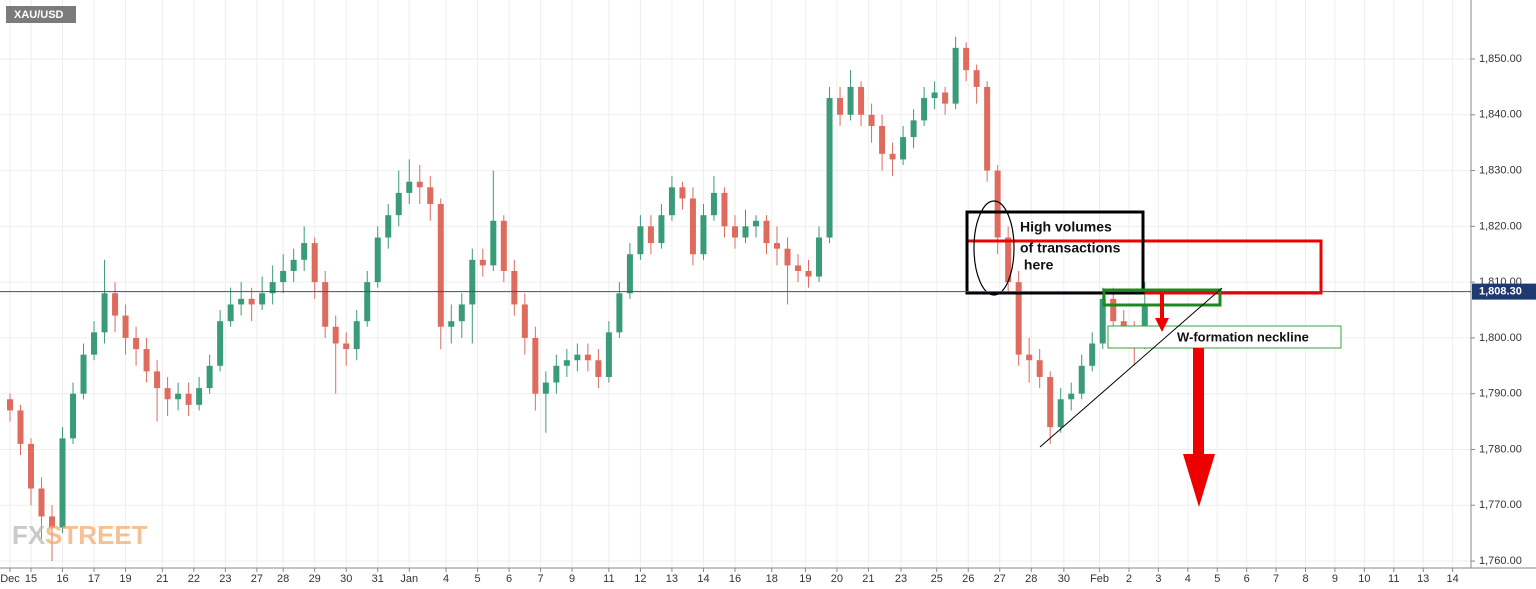 The height and width of the screenshot is (589, 1536). Describe the element at coordinates (409, 579) in the screenshot. I see `x-tick-label: Jan` at that location.